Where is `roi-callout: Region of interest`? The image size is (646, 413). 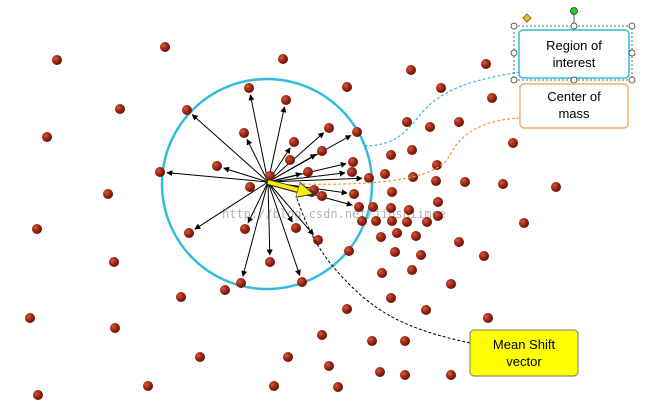 roi-callout: Region of interest is located at coordinates (573, 45).